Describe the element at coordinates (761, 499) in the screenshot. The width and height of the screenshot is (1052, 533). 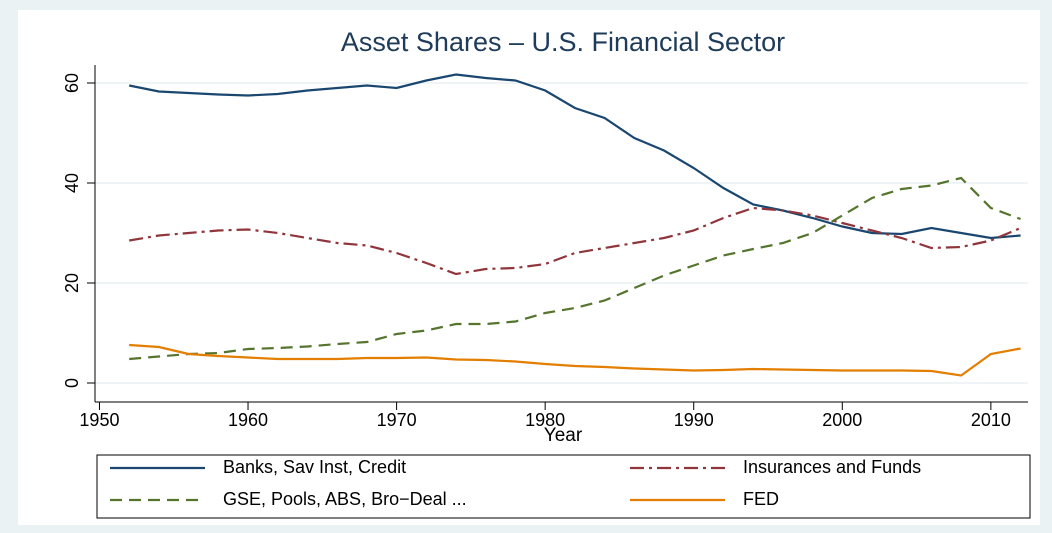
I see `legend-label: FED` at that location.